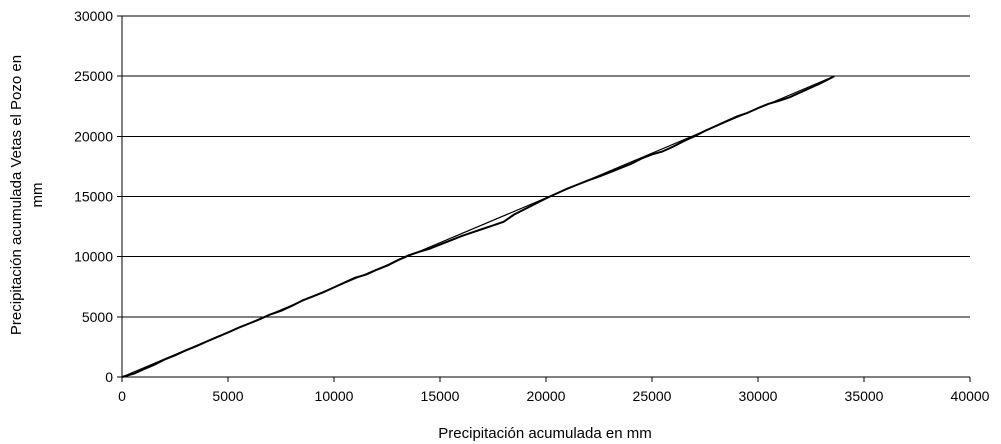 The height and width of the screenshot is (444, 1001). Describe the element at coordinates (334, 396) in the screenshot. I see `x-tick-label: 10000` at that location.